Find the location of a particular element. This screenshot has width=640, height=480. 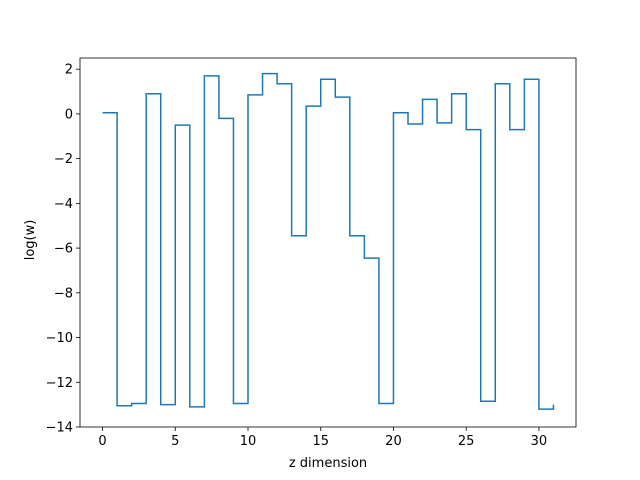

x-tick-label: 15 is located at coordinates (320, 441).